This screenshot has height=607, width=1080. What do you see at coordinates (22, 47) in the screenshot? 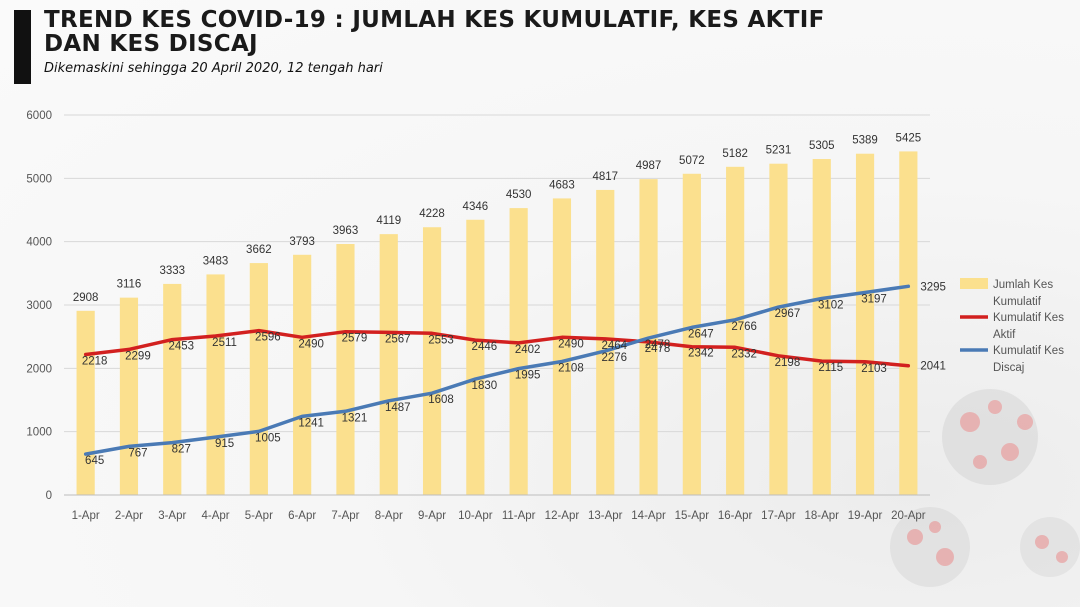
I see `title-accent-bar` at bounding box center [22, 47].